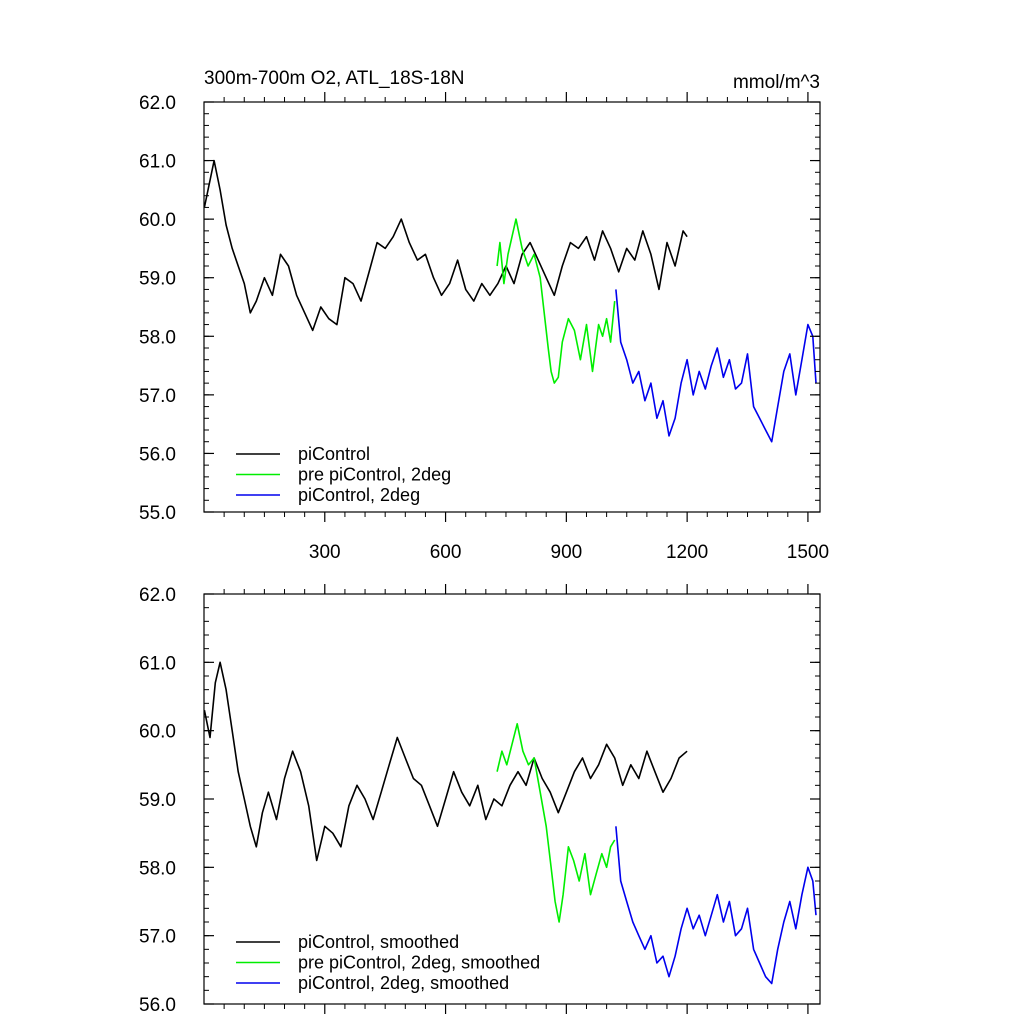 This screenshot has width=1024, height=1024. Describe the element at coordinates (687, 552) in the screenshot. I see `x-tick-label: 1200` at that location.